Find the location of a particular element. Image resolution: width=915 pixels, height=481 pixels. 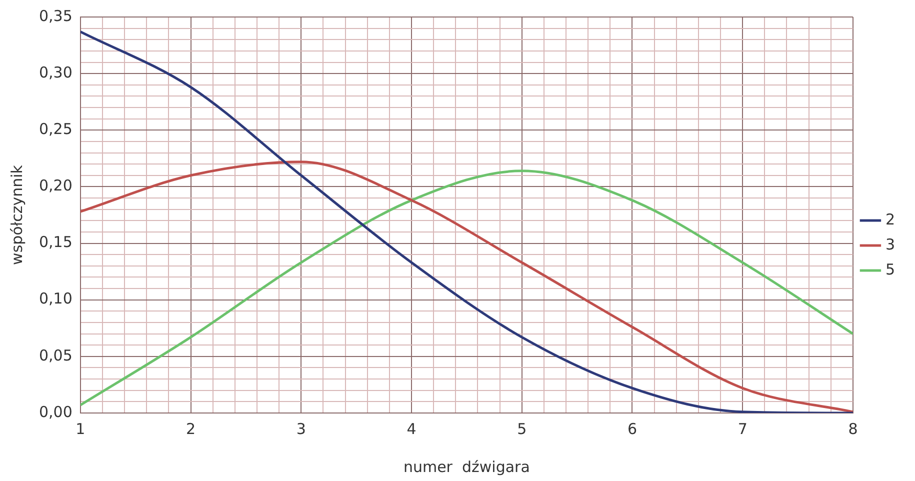

x-tick-label: 6 is located at coordinates (632, 429).